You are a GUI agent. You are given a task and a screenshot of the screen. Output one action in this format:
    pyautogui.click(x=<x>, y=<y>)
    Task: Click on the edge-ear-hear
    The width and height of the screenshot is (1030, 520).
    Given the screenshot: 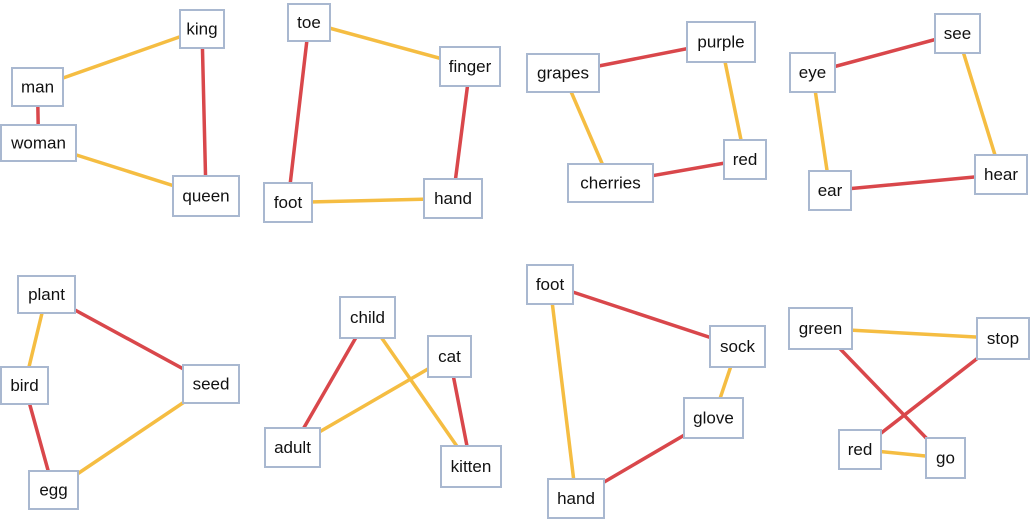 What is the action you would take?
    pyautogui.click(x=915, y=182)
    